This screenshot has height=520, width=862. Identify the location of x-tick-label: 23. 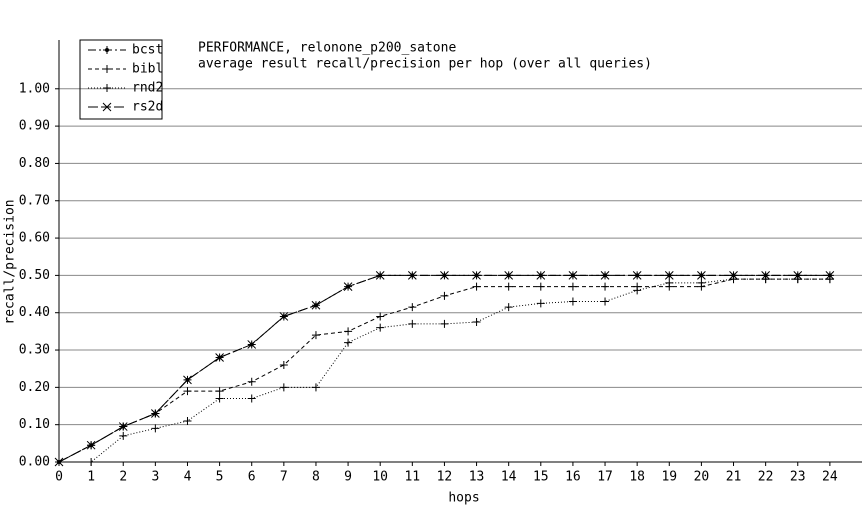
(798, 477).